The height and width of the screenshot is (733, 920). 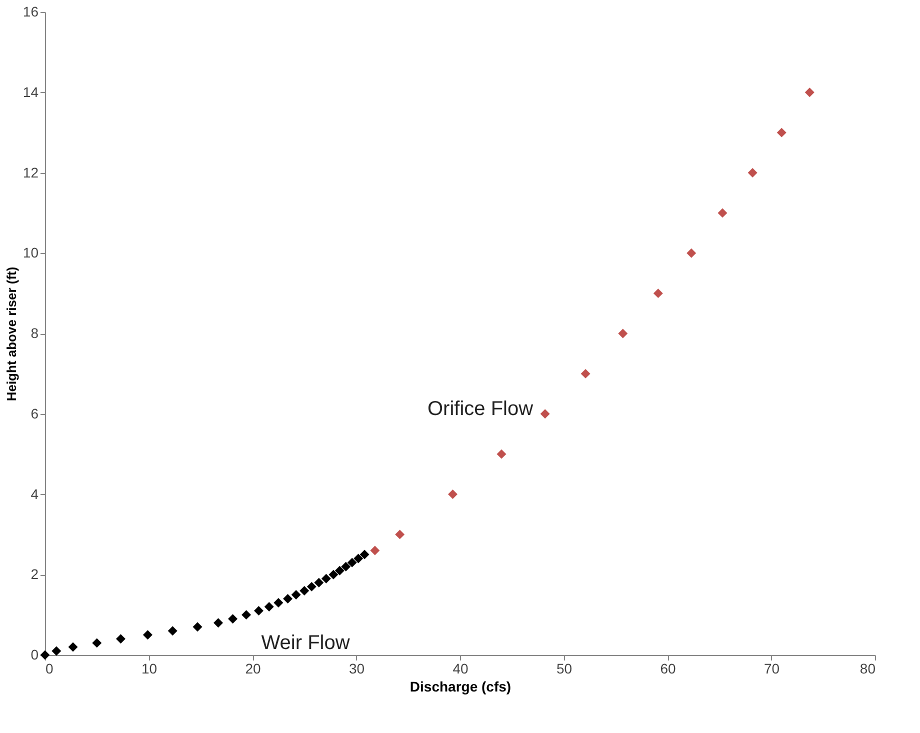 I want to click on x-tick-label: 70, so click(x=772, y=668).